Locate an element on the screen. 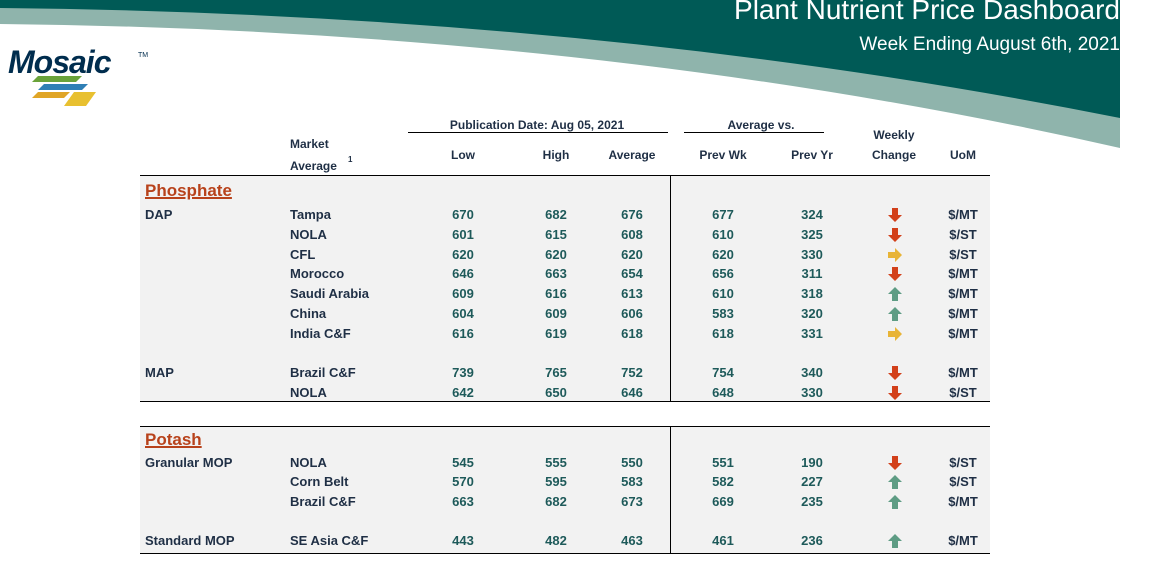 The image size is (1150, 563). market-name: Corn Belt is located at coordinates (319, 481).